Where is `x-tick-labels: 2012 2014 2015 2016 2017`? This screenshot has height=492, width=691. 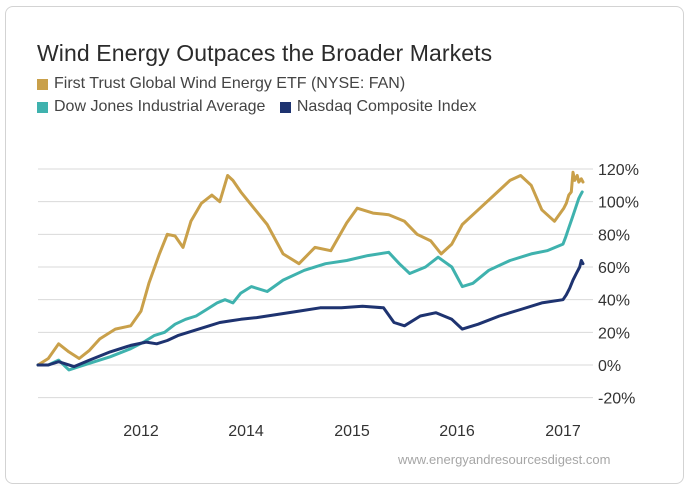 x-tick-labels: 2012 2014 2015 2016 2017 is located at coordinates (352, 431).